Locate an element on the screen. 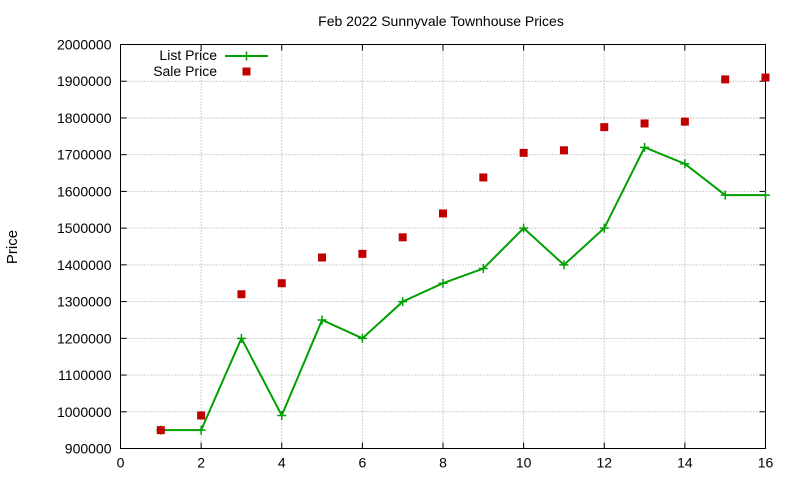  legend-label-sale-price: Sale Price is located at coordinates (185, 71).